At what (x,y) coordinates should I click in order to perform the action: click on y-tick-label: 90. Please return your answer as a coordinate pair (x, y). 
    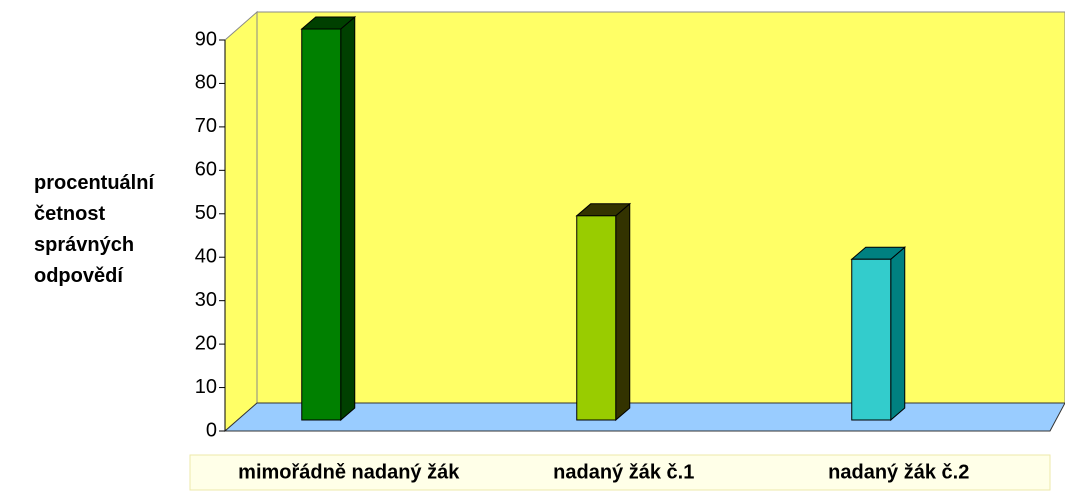
    Looking at the image, I should click on (206, 39).